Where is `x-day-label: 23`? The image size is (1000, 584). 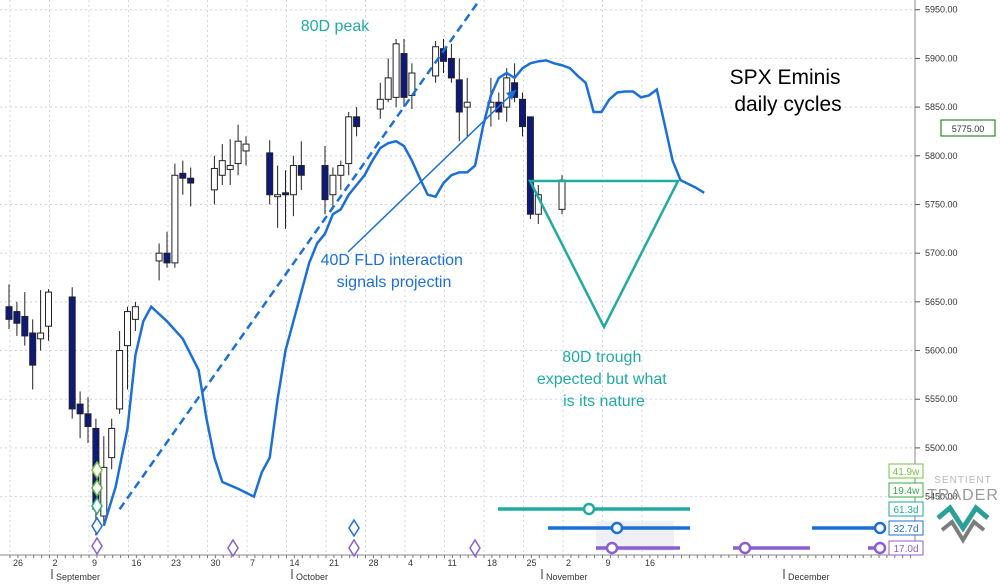 x-day-label: 23 is located at coordinates (176, 563).